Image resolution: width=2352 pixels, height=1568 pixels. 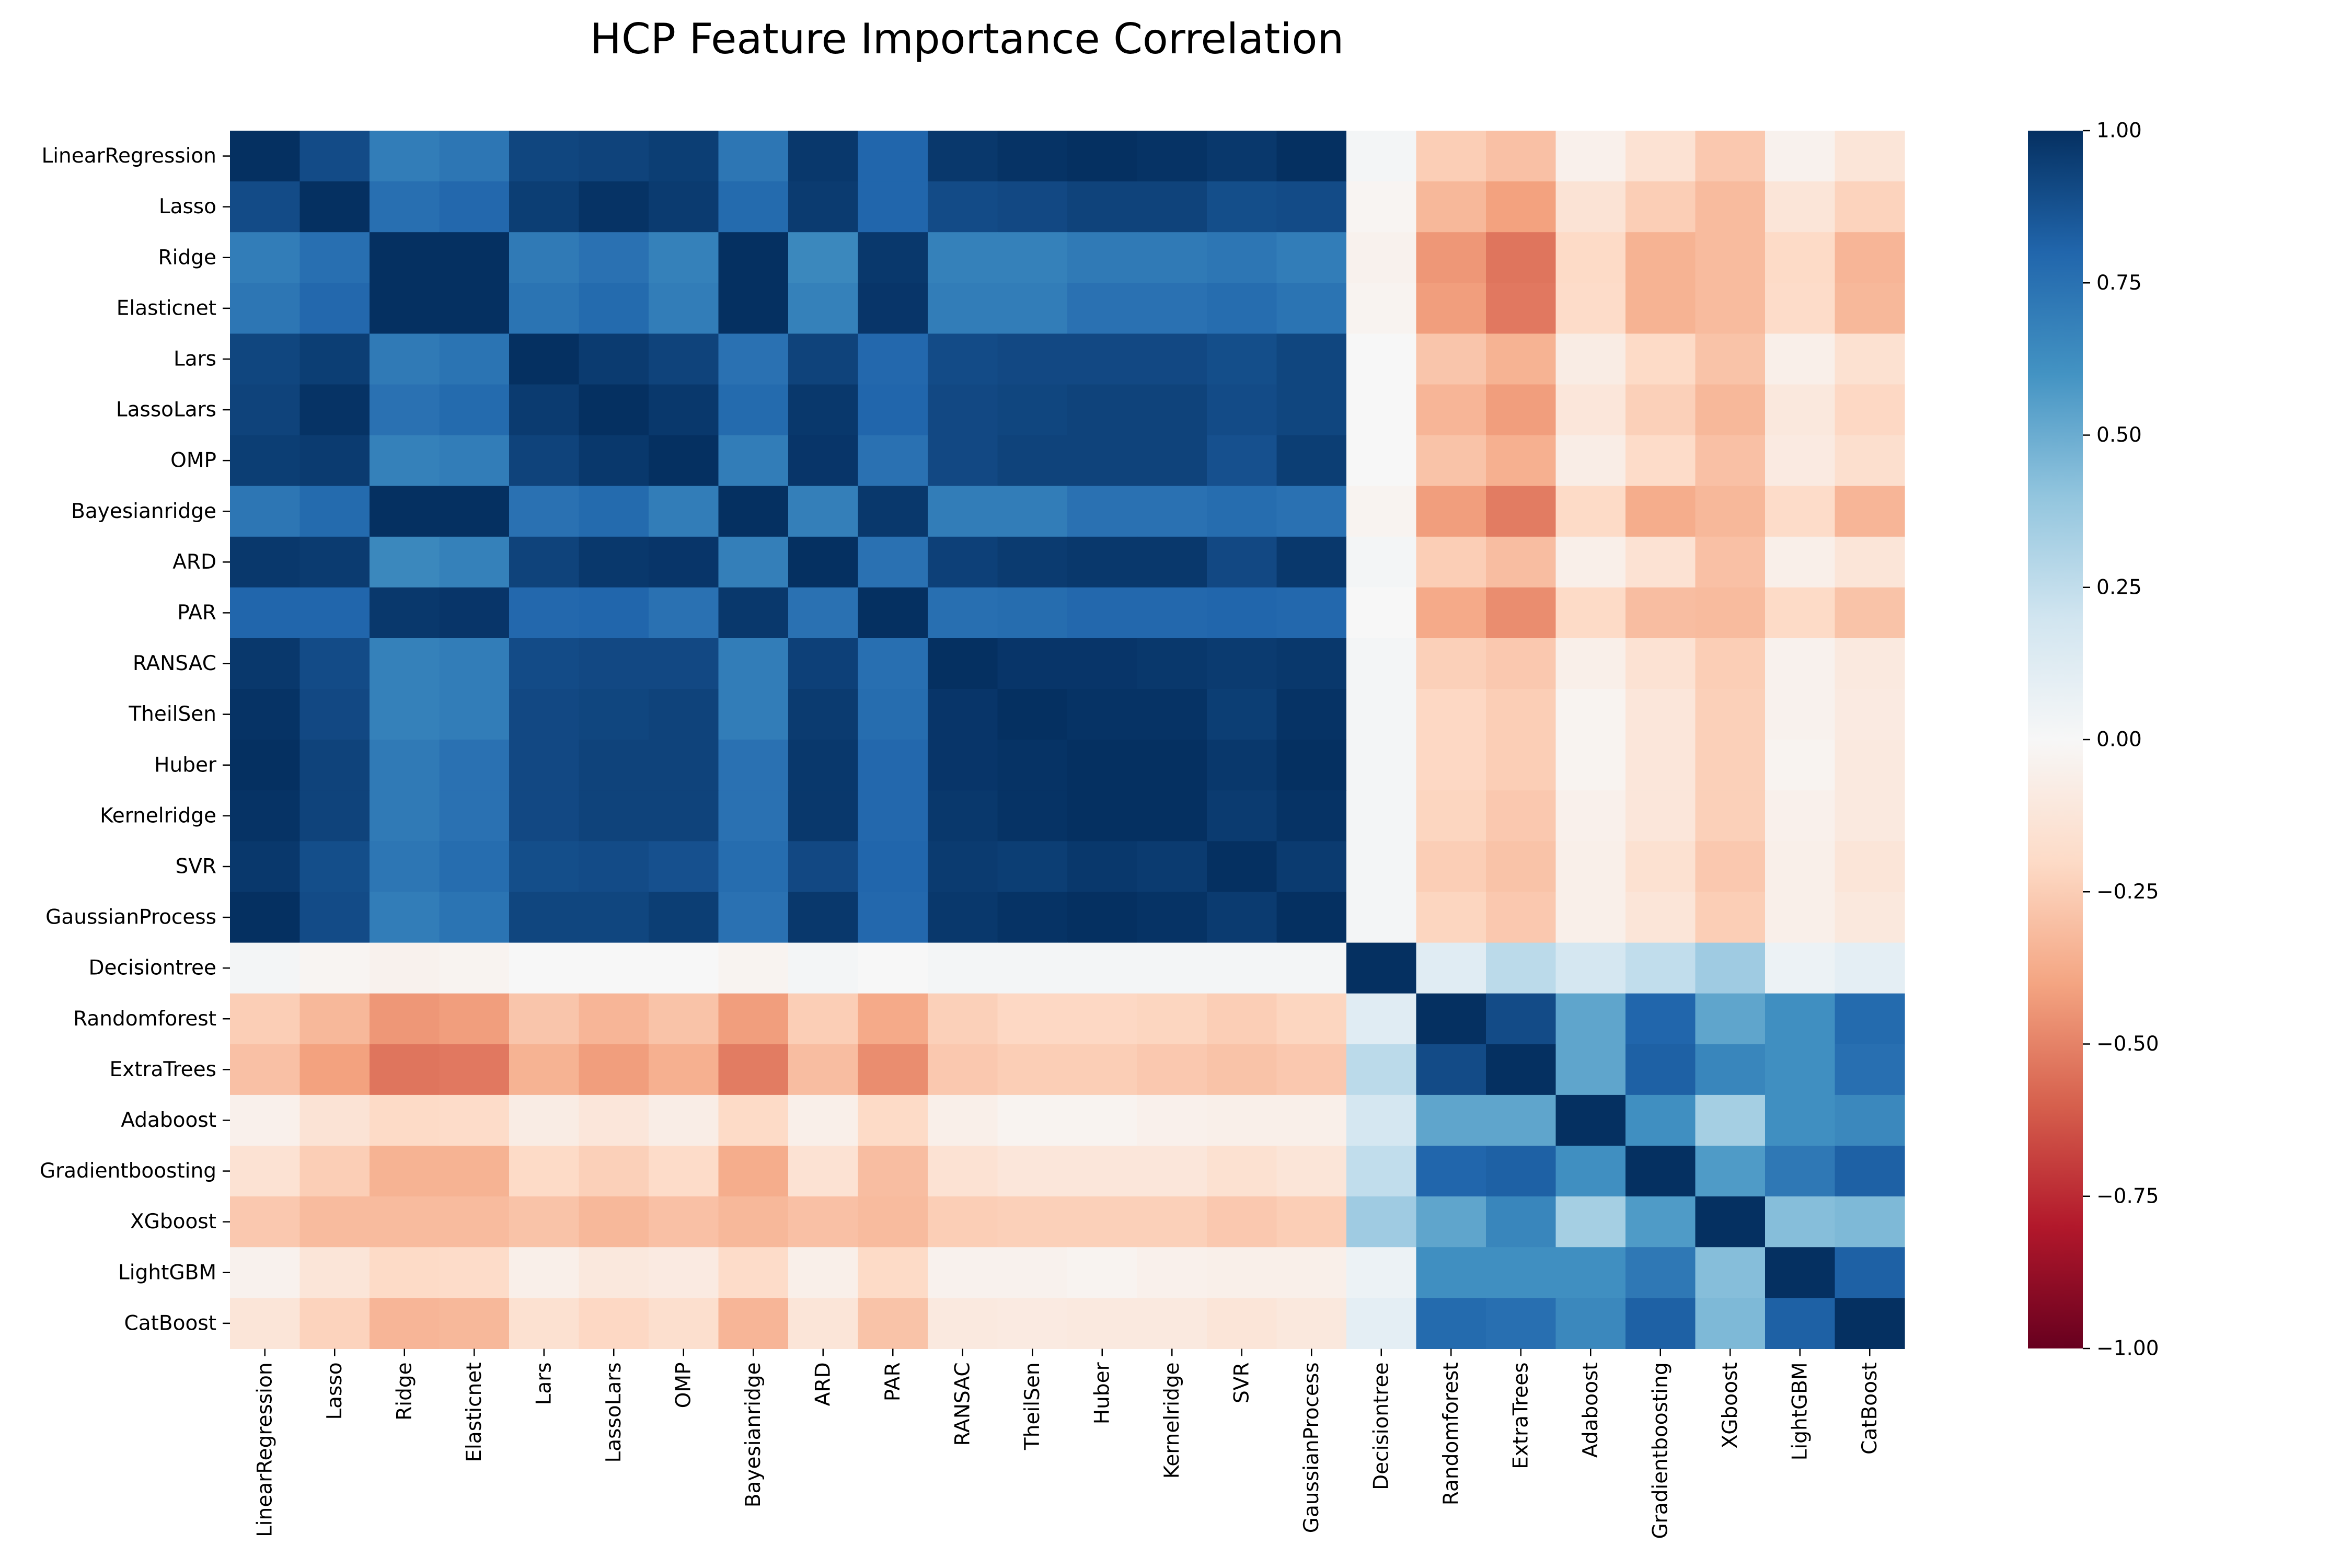 What do you see at coordinates (1870, 1408) in the screenshot?
I see `x-tick-label: CatBoost` at bounding box center [1870, 1408].